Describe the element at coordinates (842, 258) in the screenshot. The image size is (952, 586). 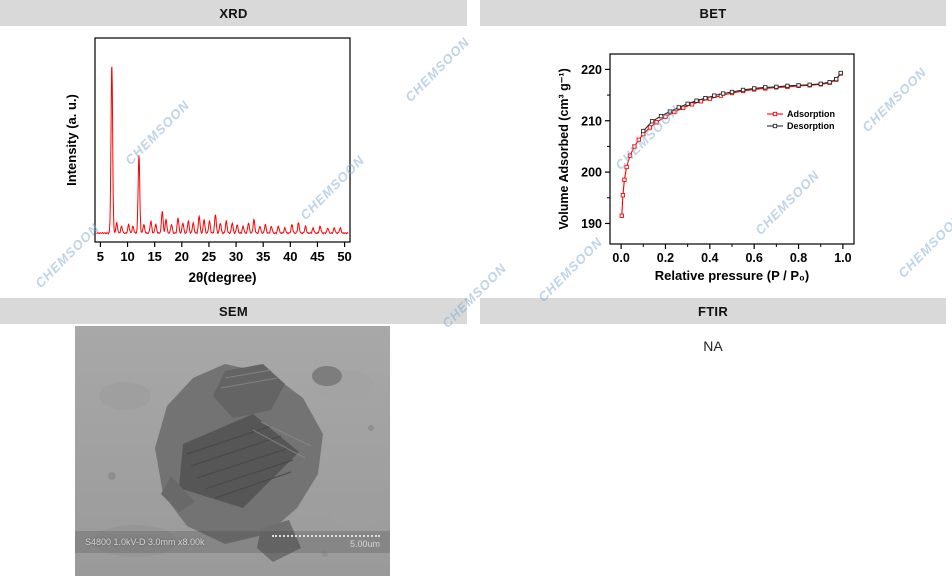
I see `svg-text: 1.0` at that location.